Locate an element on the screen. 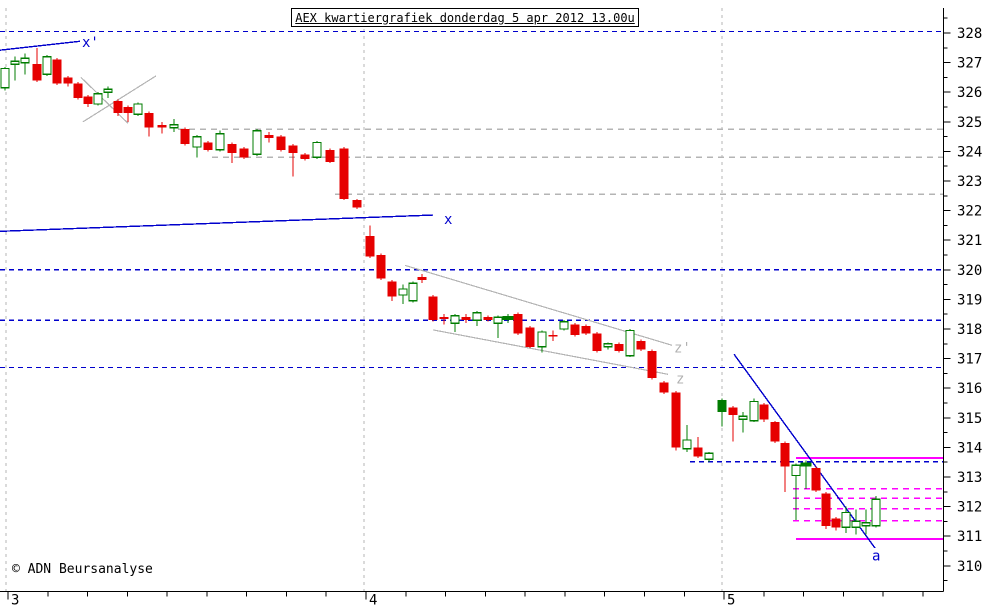 This screenshot has width=985, height=610. svg-text: 318 is located at coordinates (969, 330).